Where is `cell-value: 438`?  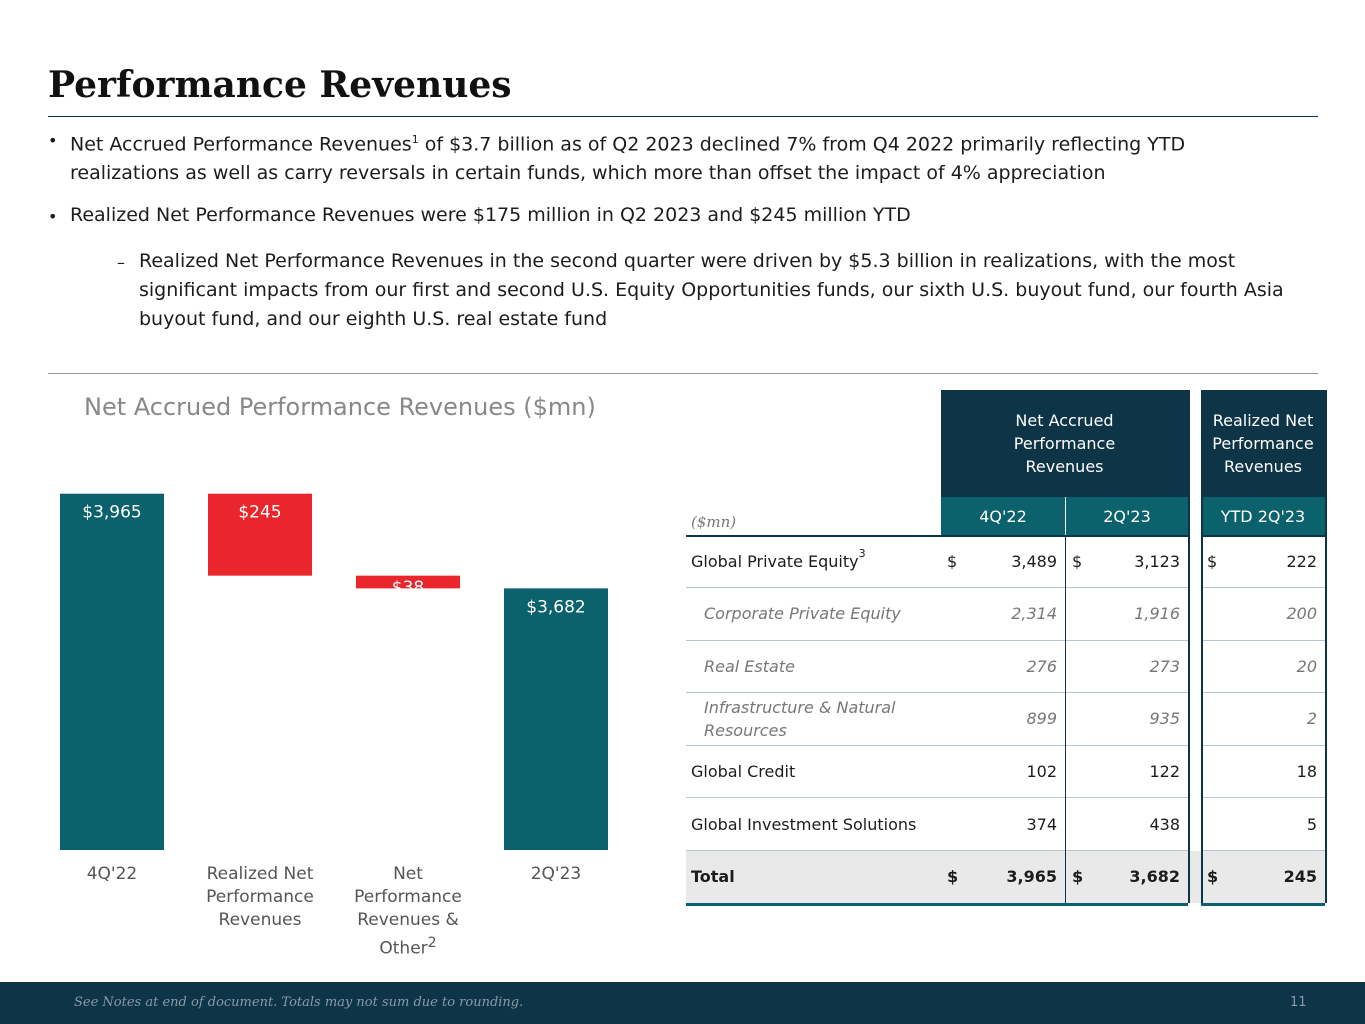 cell-value: 438 is located at coordinates (1164, 824).